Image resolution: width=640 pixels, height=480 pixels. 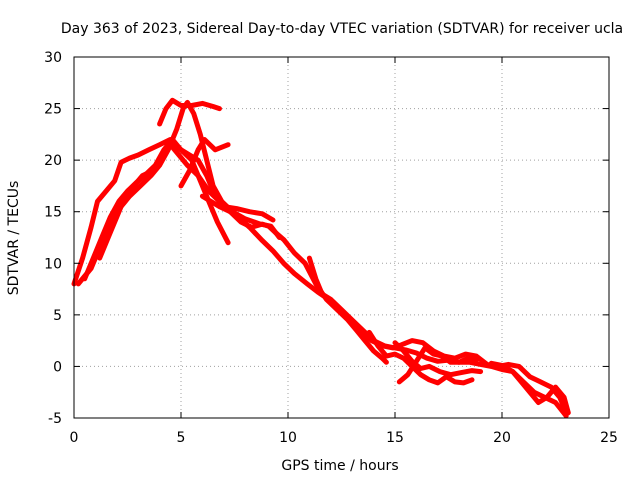 What do you see at coordinates (288, 438) in the screenshot?
I see `x-tick-label: 10` at bounding box center [288, 438].